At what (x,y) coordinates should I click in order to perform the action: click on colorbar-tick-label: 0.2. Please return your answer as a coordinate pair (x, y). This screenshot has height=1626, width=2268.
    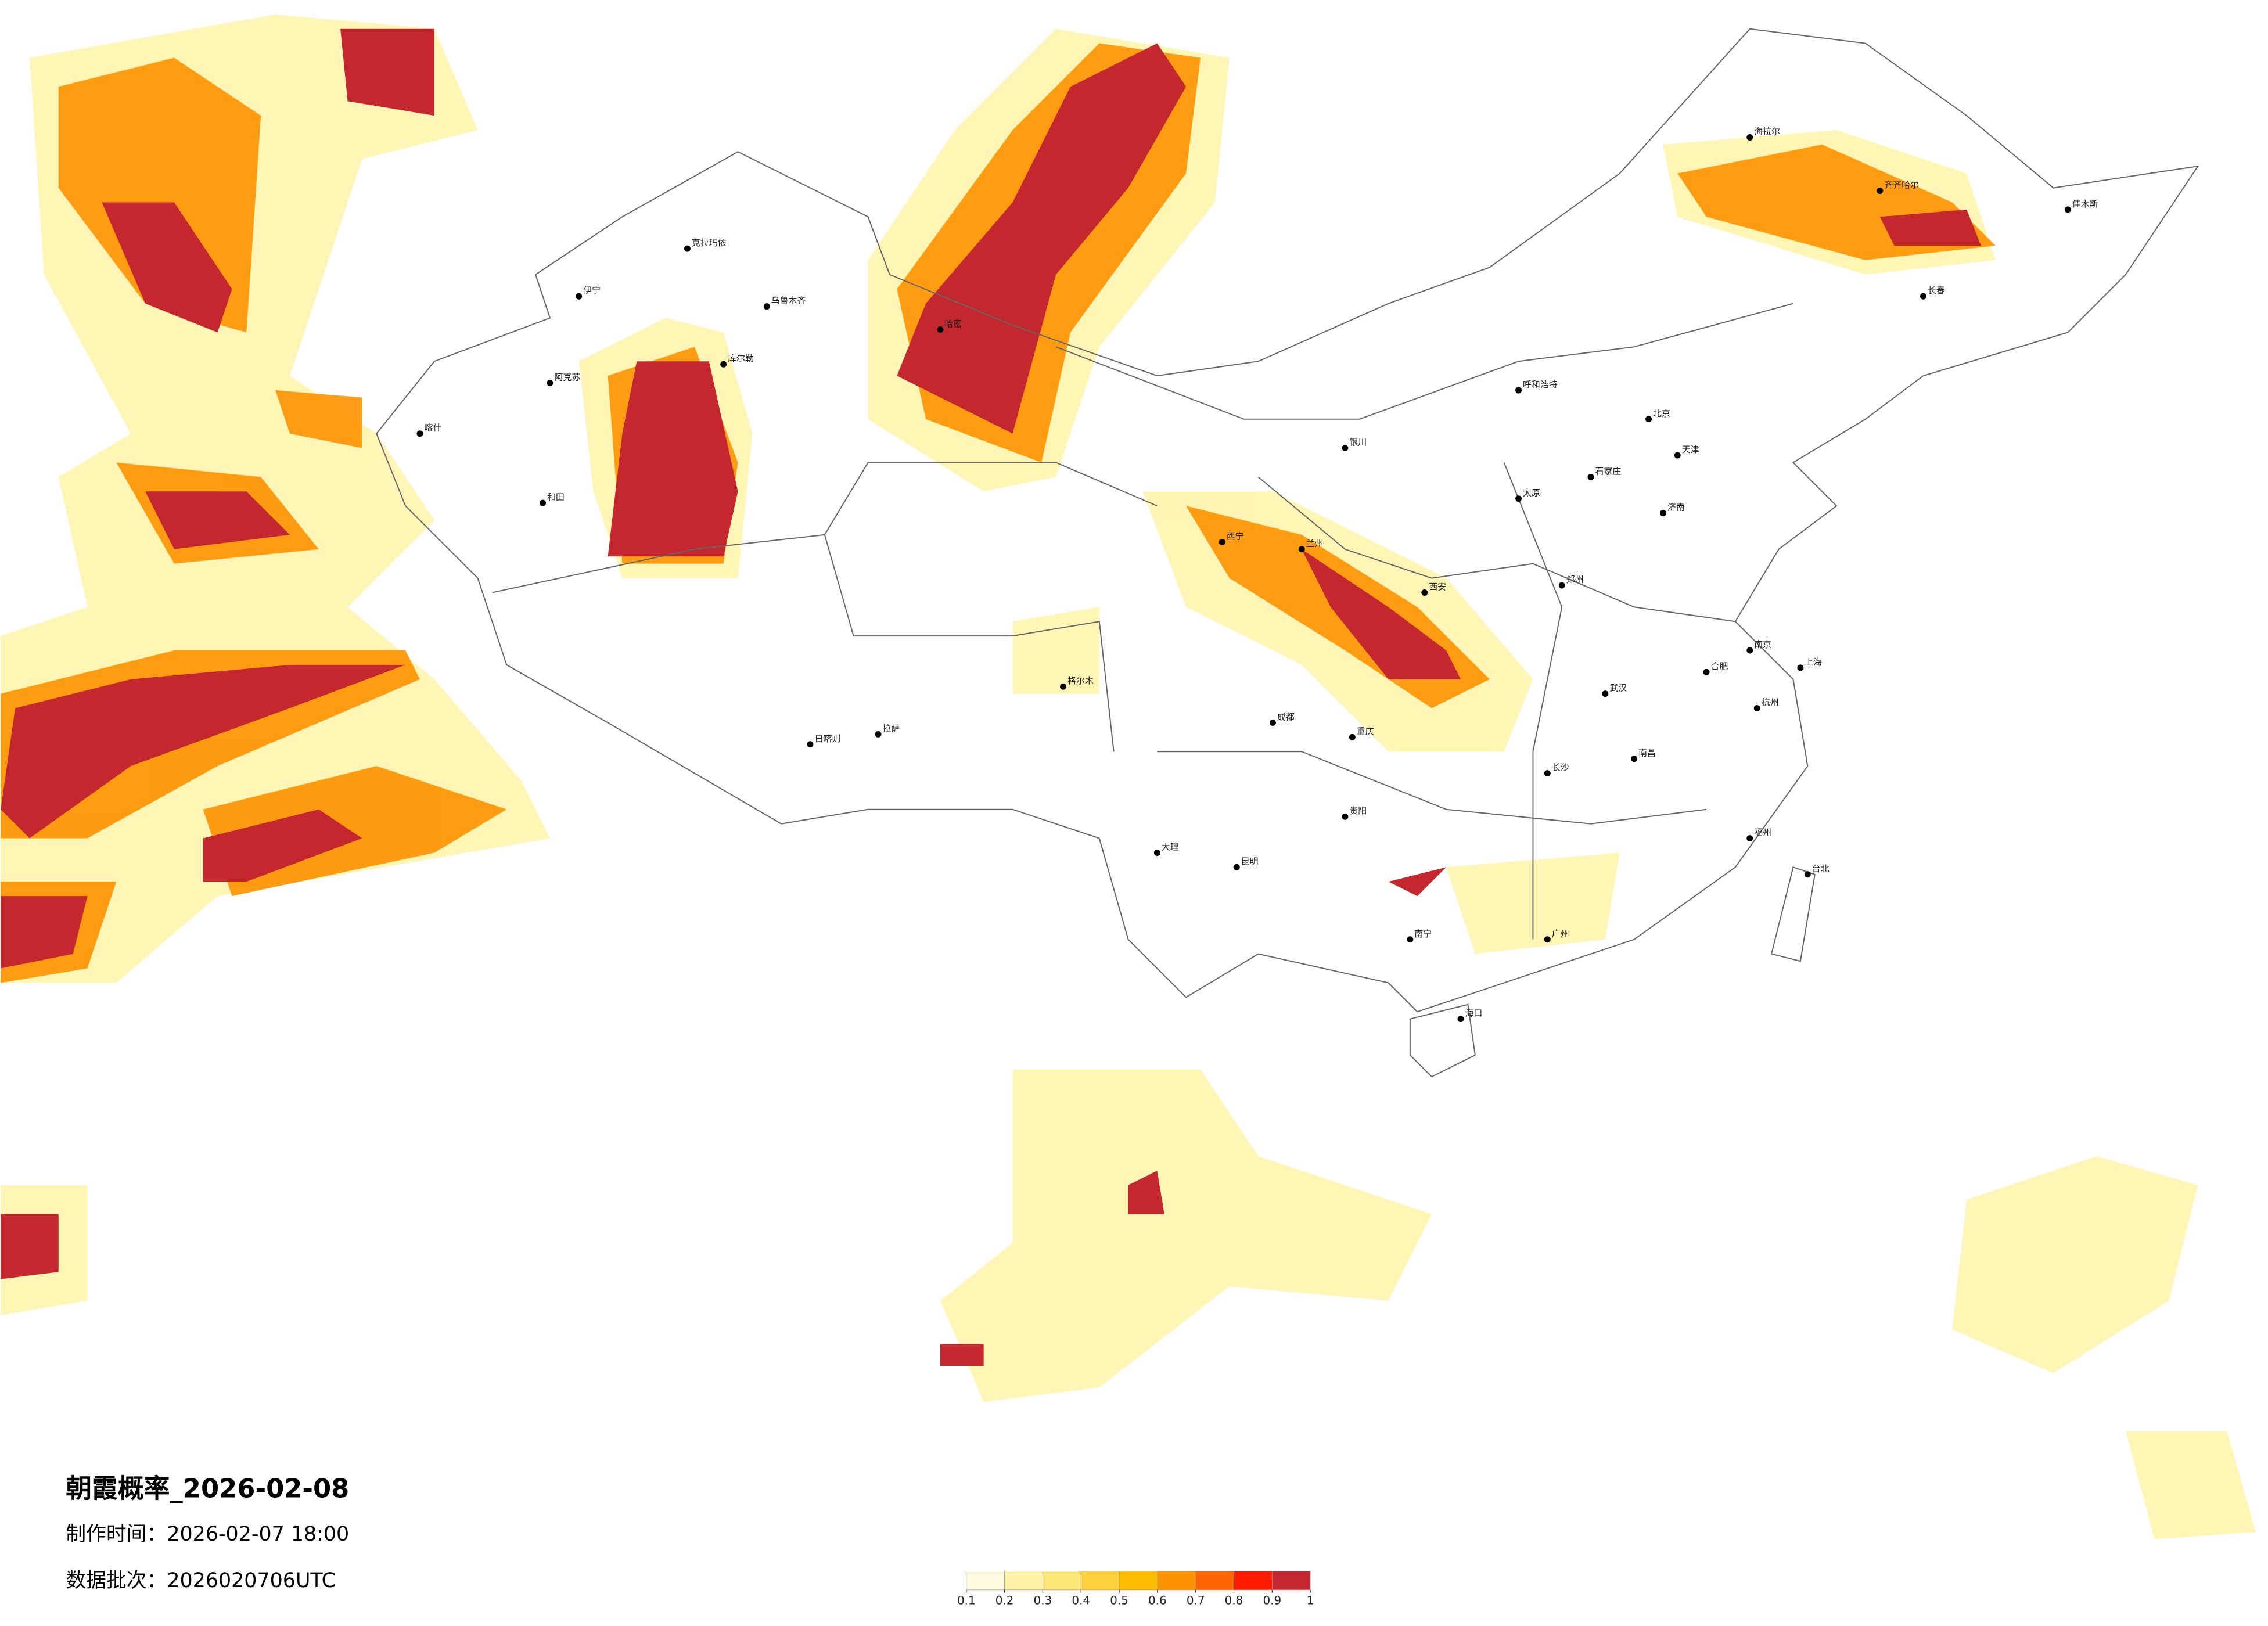
    Looking at the image, I should click on (1004, 1600).